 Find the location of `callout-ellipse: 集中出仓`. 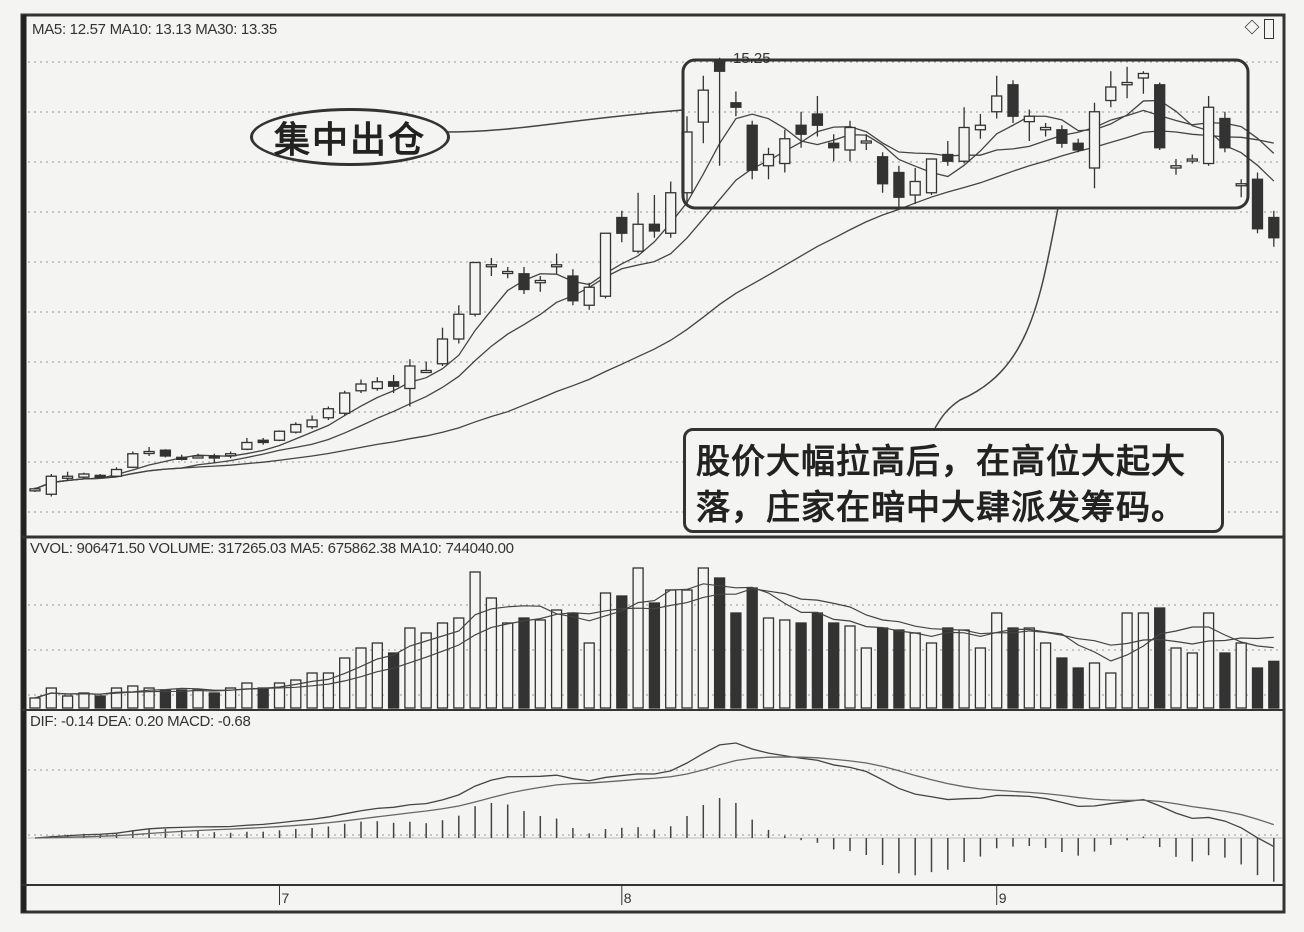

callout-ellipse: 集中出仓 is located at coordinates (350, 137).